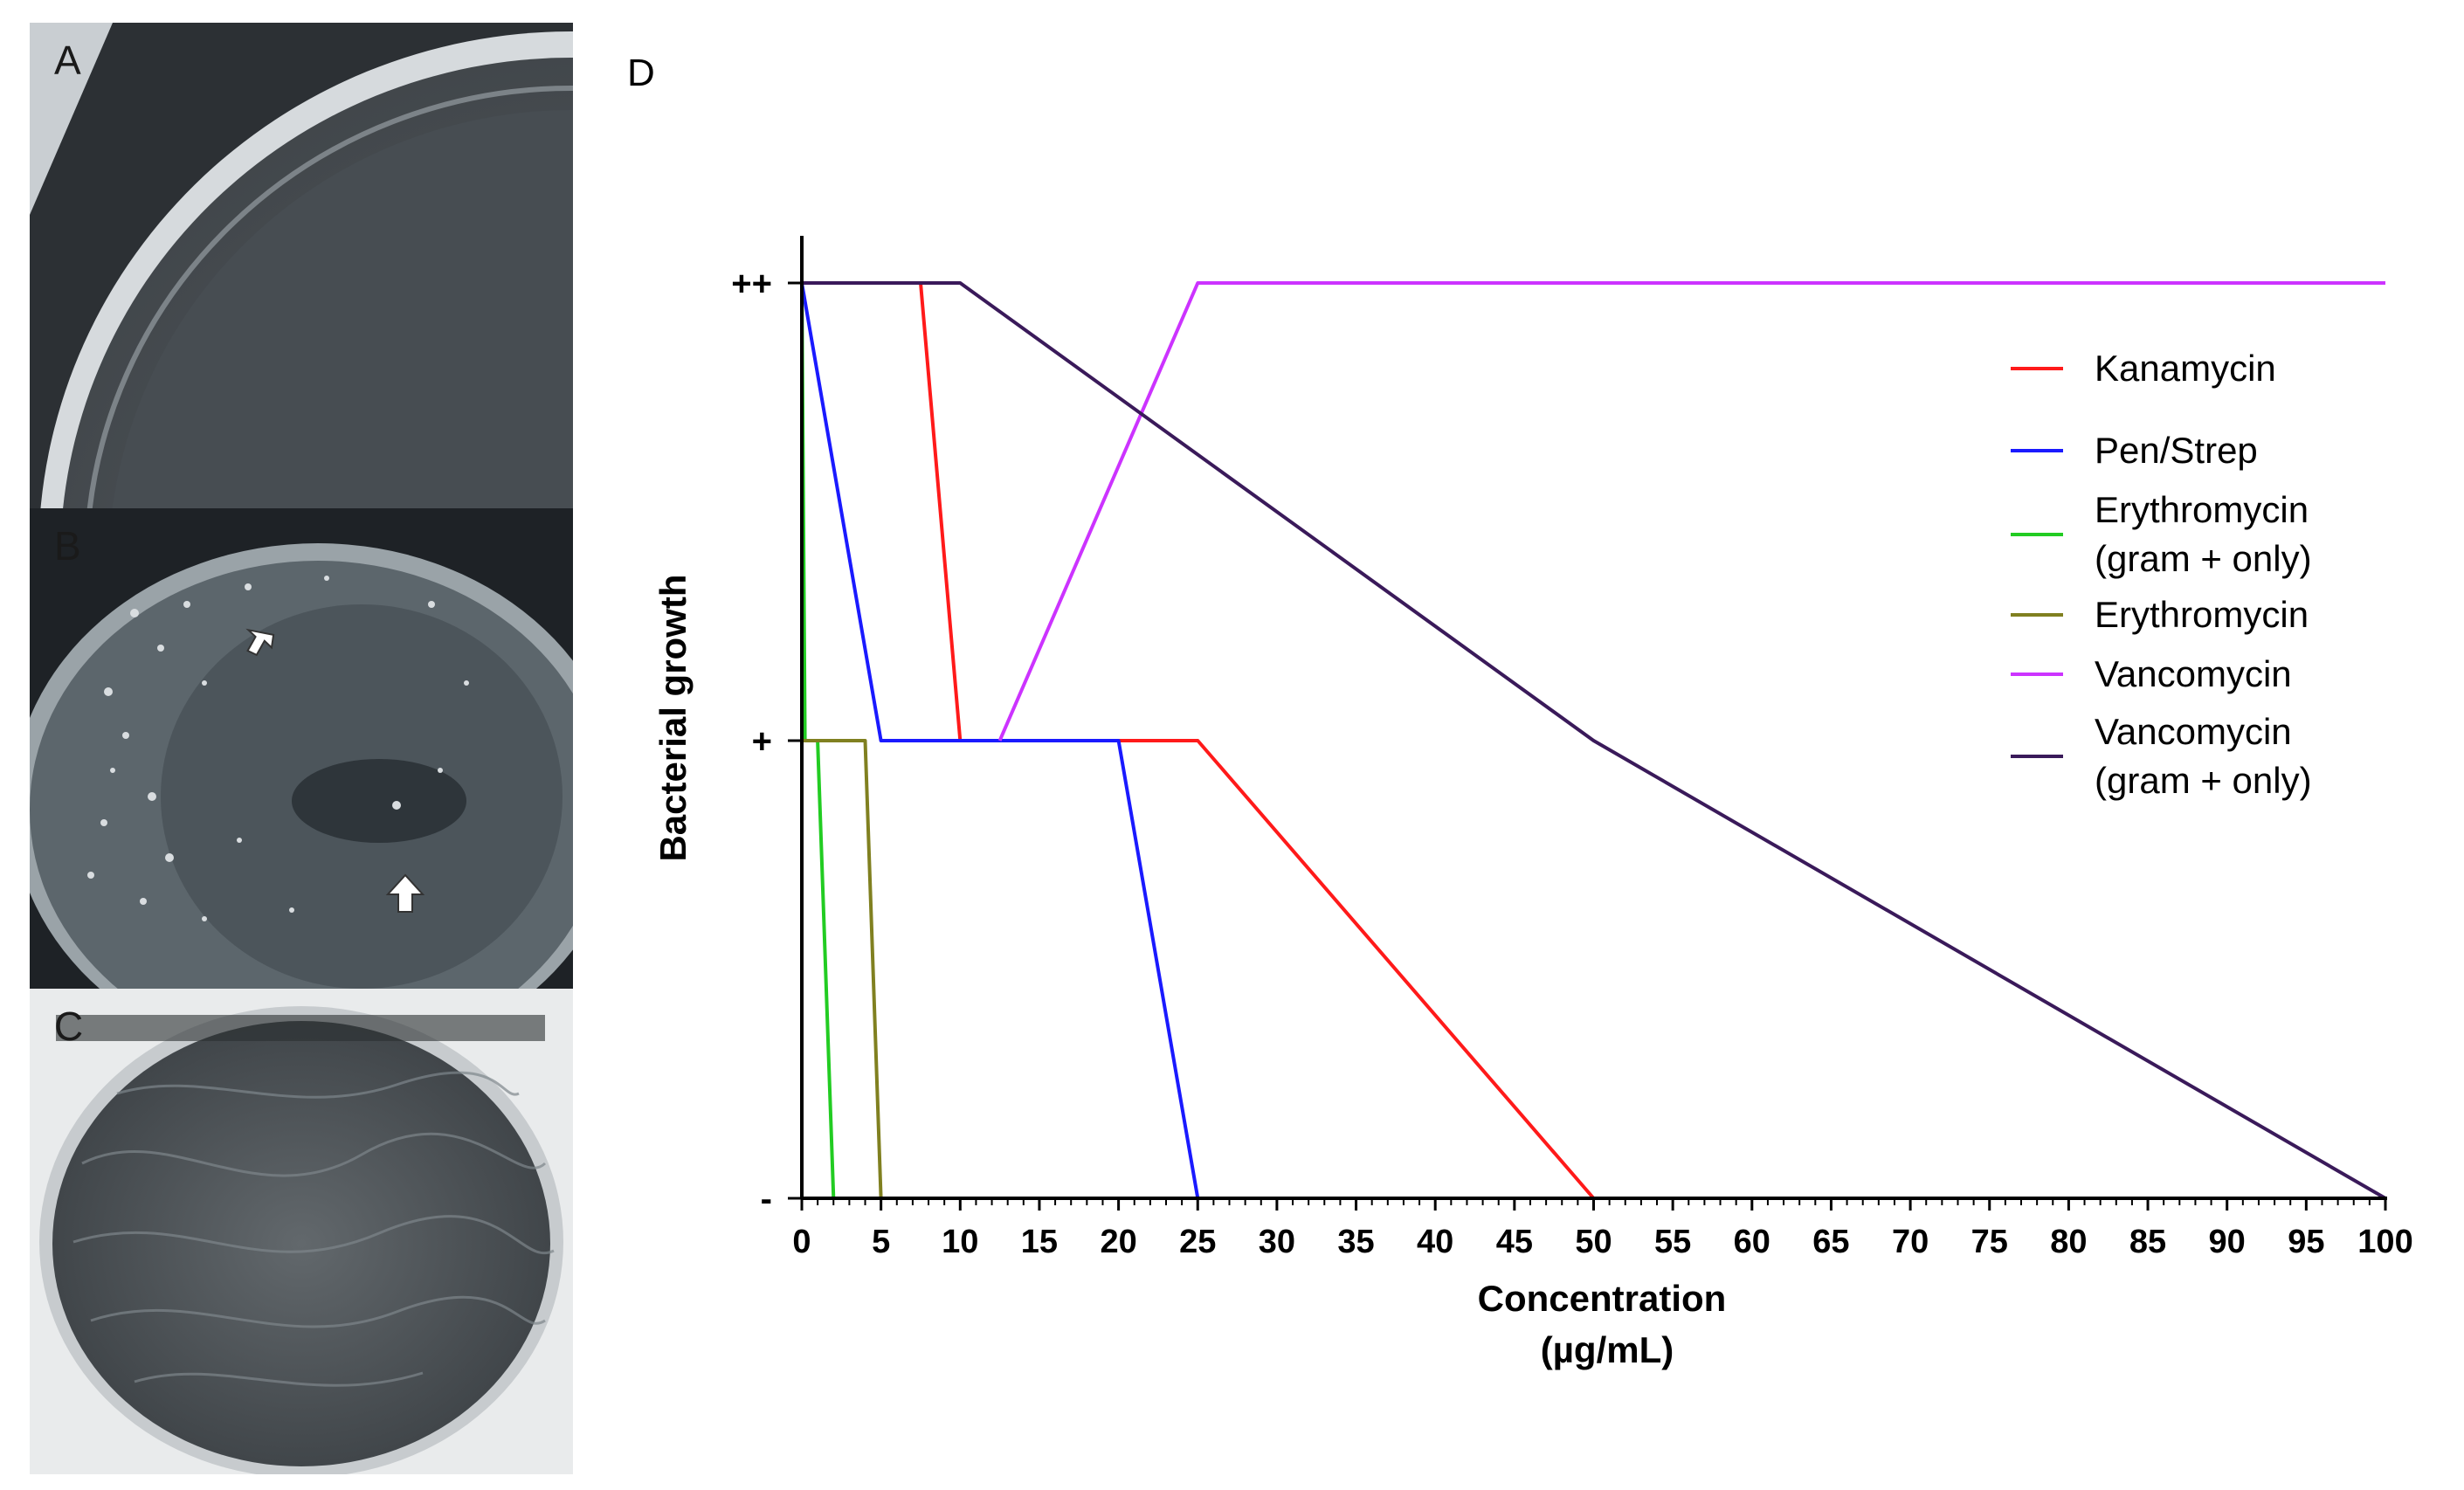 This screenshot has width=2464, height=1490. Describe the element at coordinates (1514, 1242) in the screenshot. I see `x-tick-label: 45` at that location.